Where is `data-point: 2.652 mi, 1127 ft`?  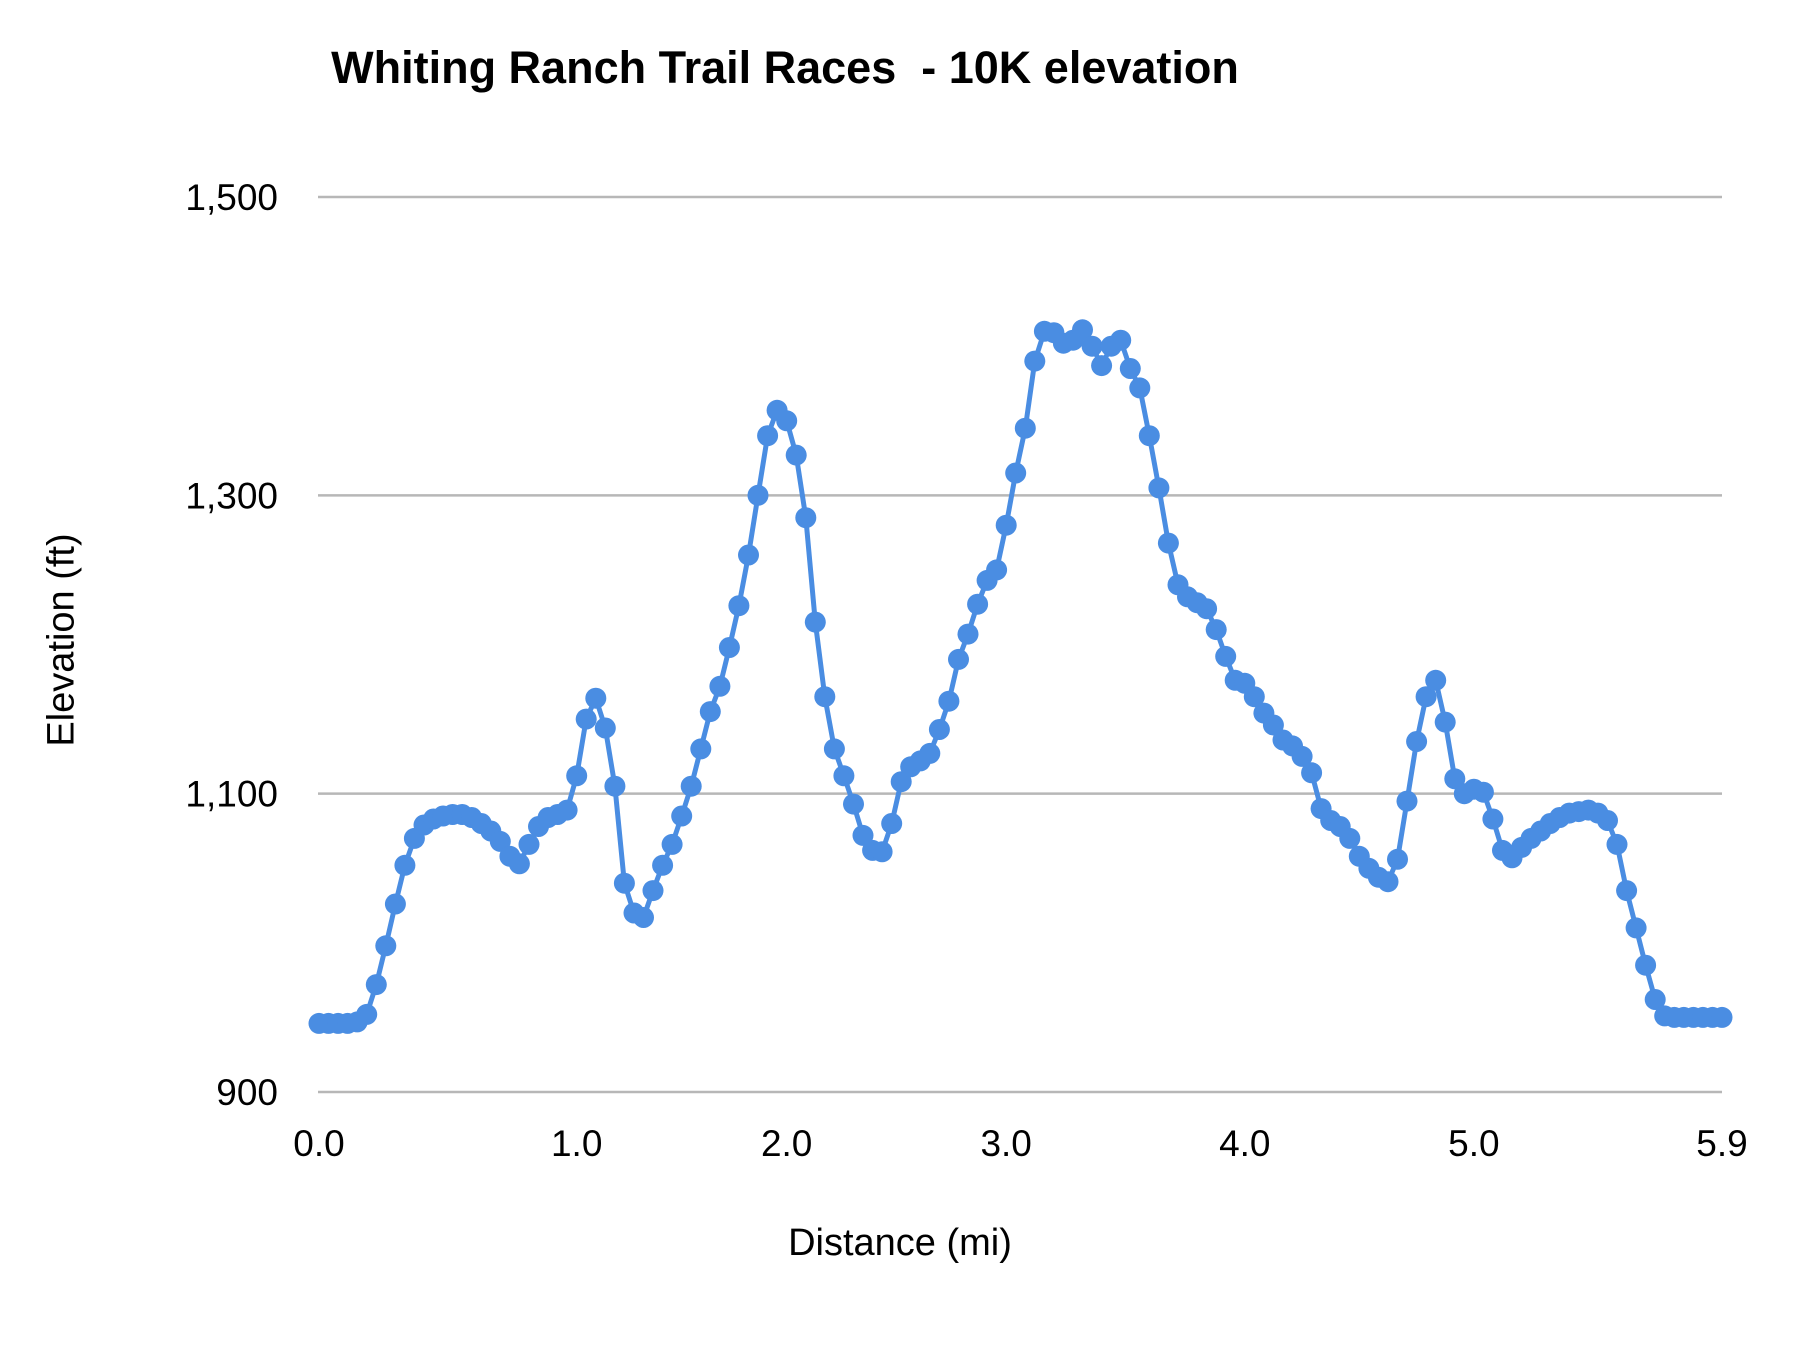
data-point: 2.652 mi, 1127 ft is located at coordinates (930, 753).